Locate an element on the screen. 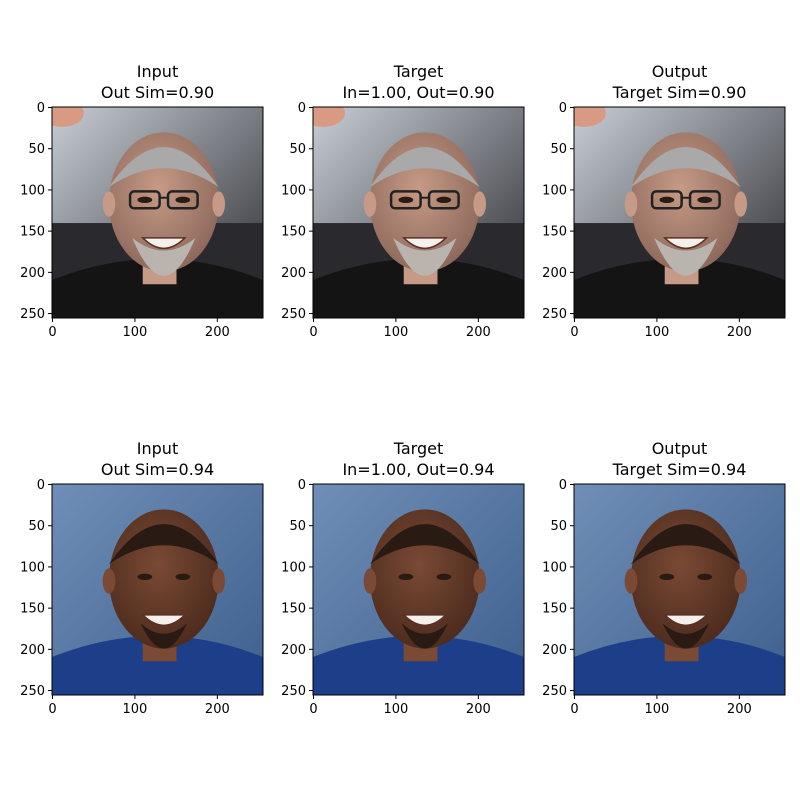 Image resolution: width=800 pixels, height=800 pixels. panel-subtitle: In=1.00, Out=0.94 is located at coordinates (418, 469).